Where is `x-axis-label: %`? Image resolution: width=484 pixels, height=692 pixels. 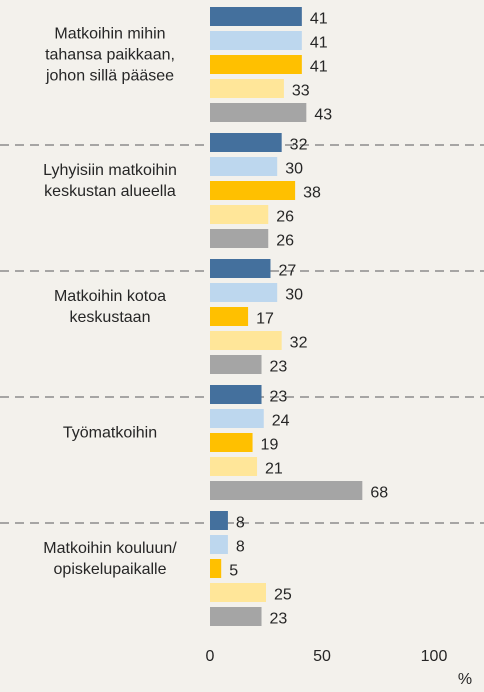 x-axis-label: % is located at coordinates (465, 679).